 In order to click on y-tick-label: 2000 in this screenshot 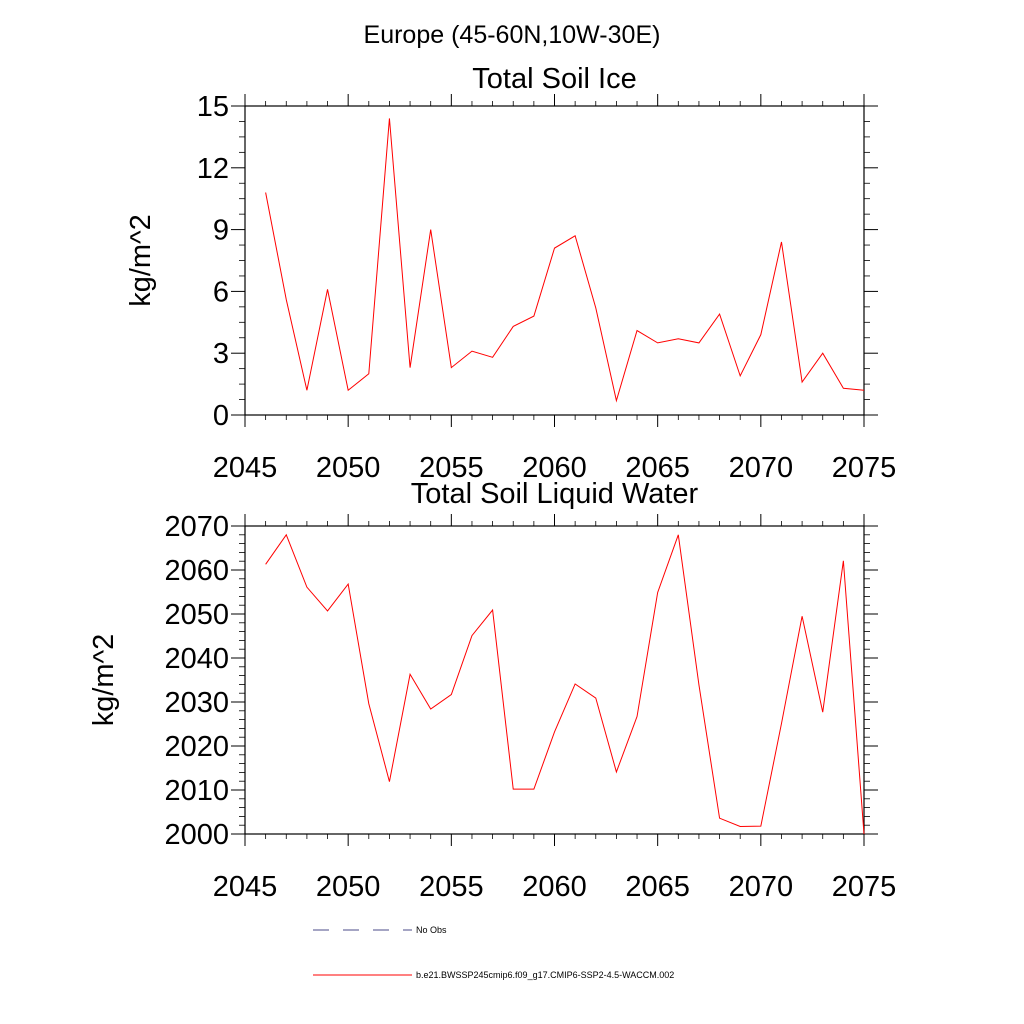, I will do `click(196, 835)`.